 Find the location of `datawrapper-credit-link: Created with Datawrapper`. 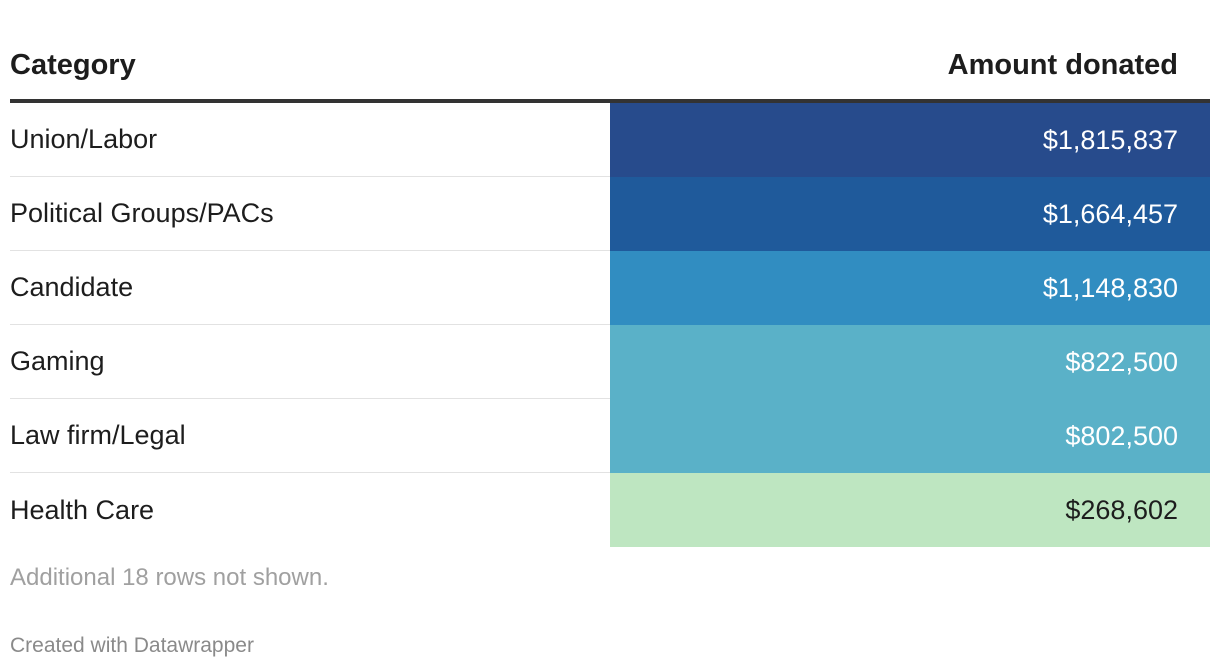

datawrapper-credit-link: Created with Datawrapper is located at coordinates (132, 645).